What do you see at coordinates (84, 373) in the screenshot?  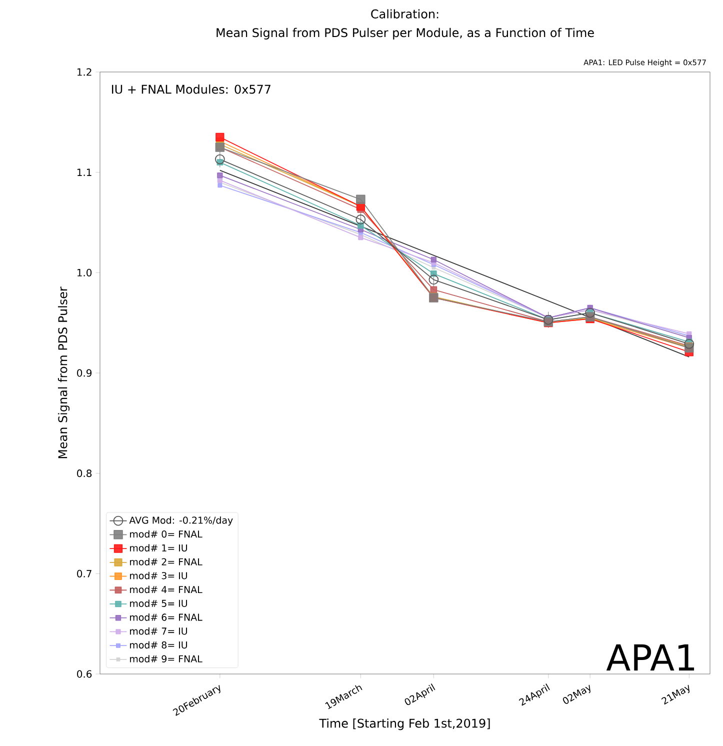 I see `y-tick-label: 0.9` at bounding box center [84, 373].